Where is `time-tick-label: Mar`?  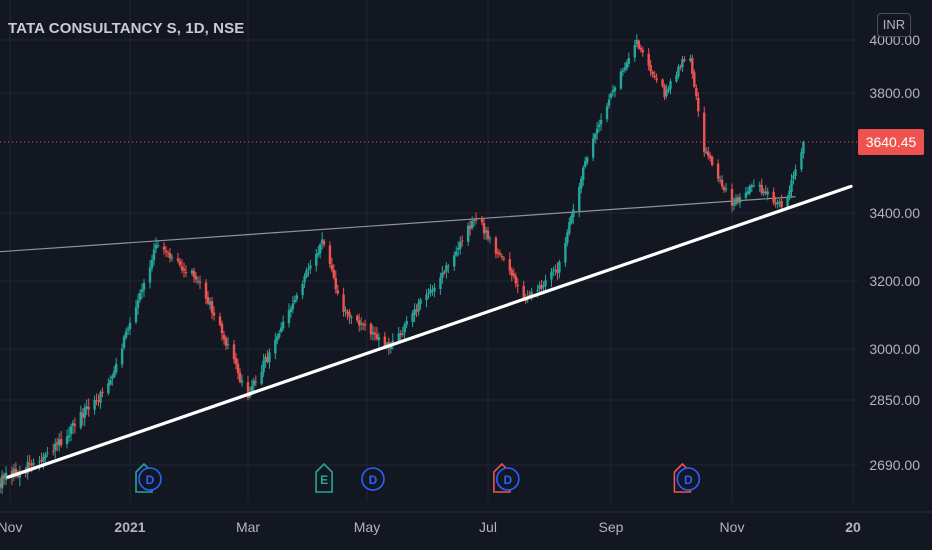
time-tick-label: Mar is located at coordinates (248, 527).